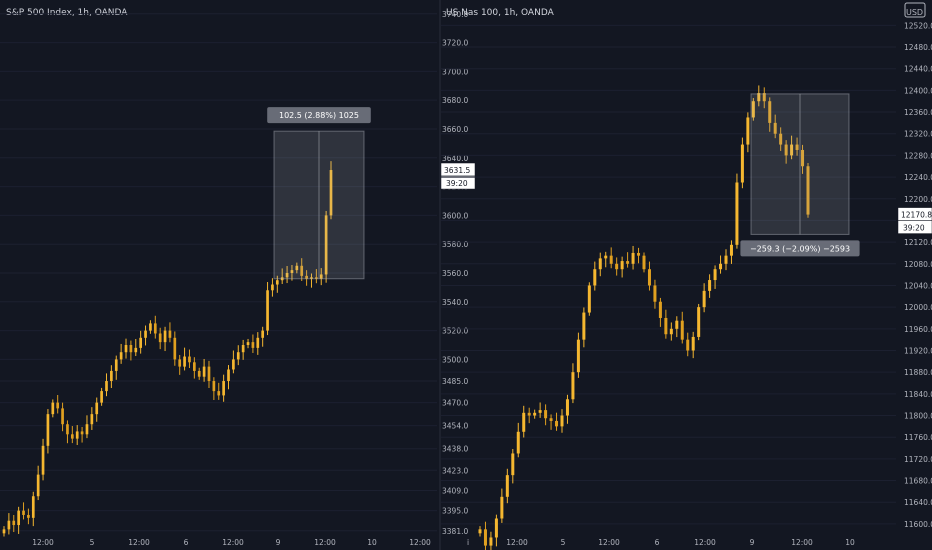 This screenshot has width=932, height=550. I want to click on y-tick-label: 12200.0, so click(918, 199).